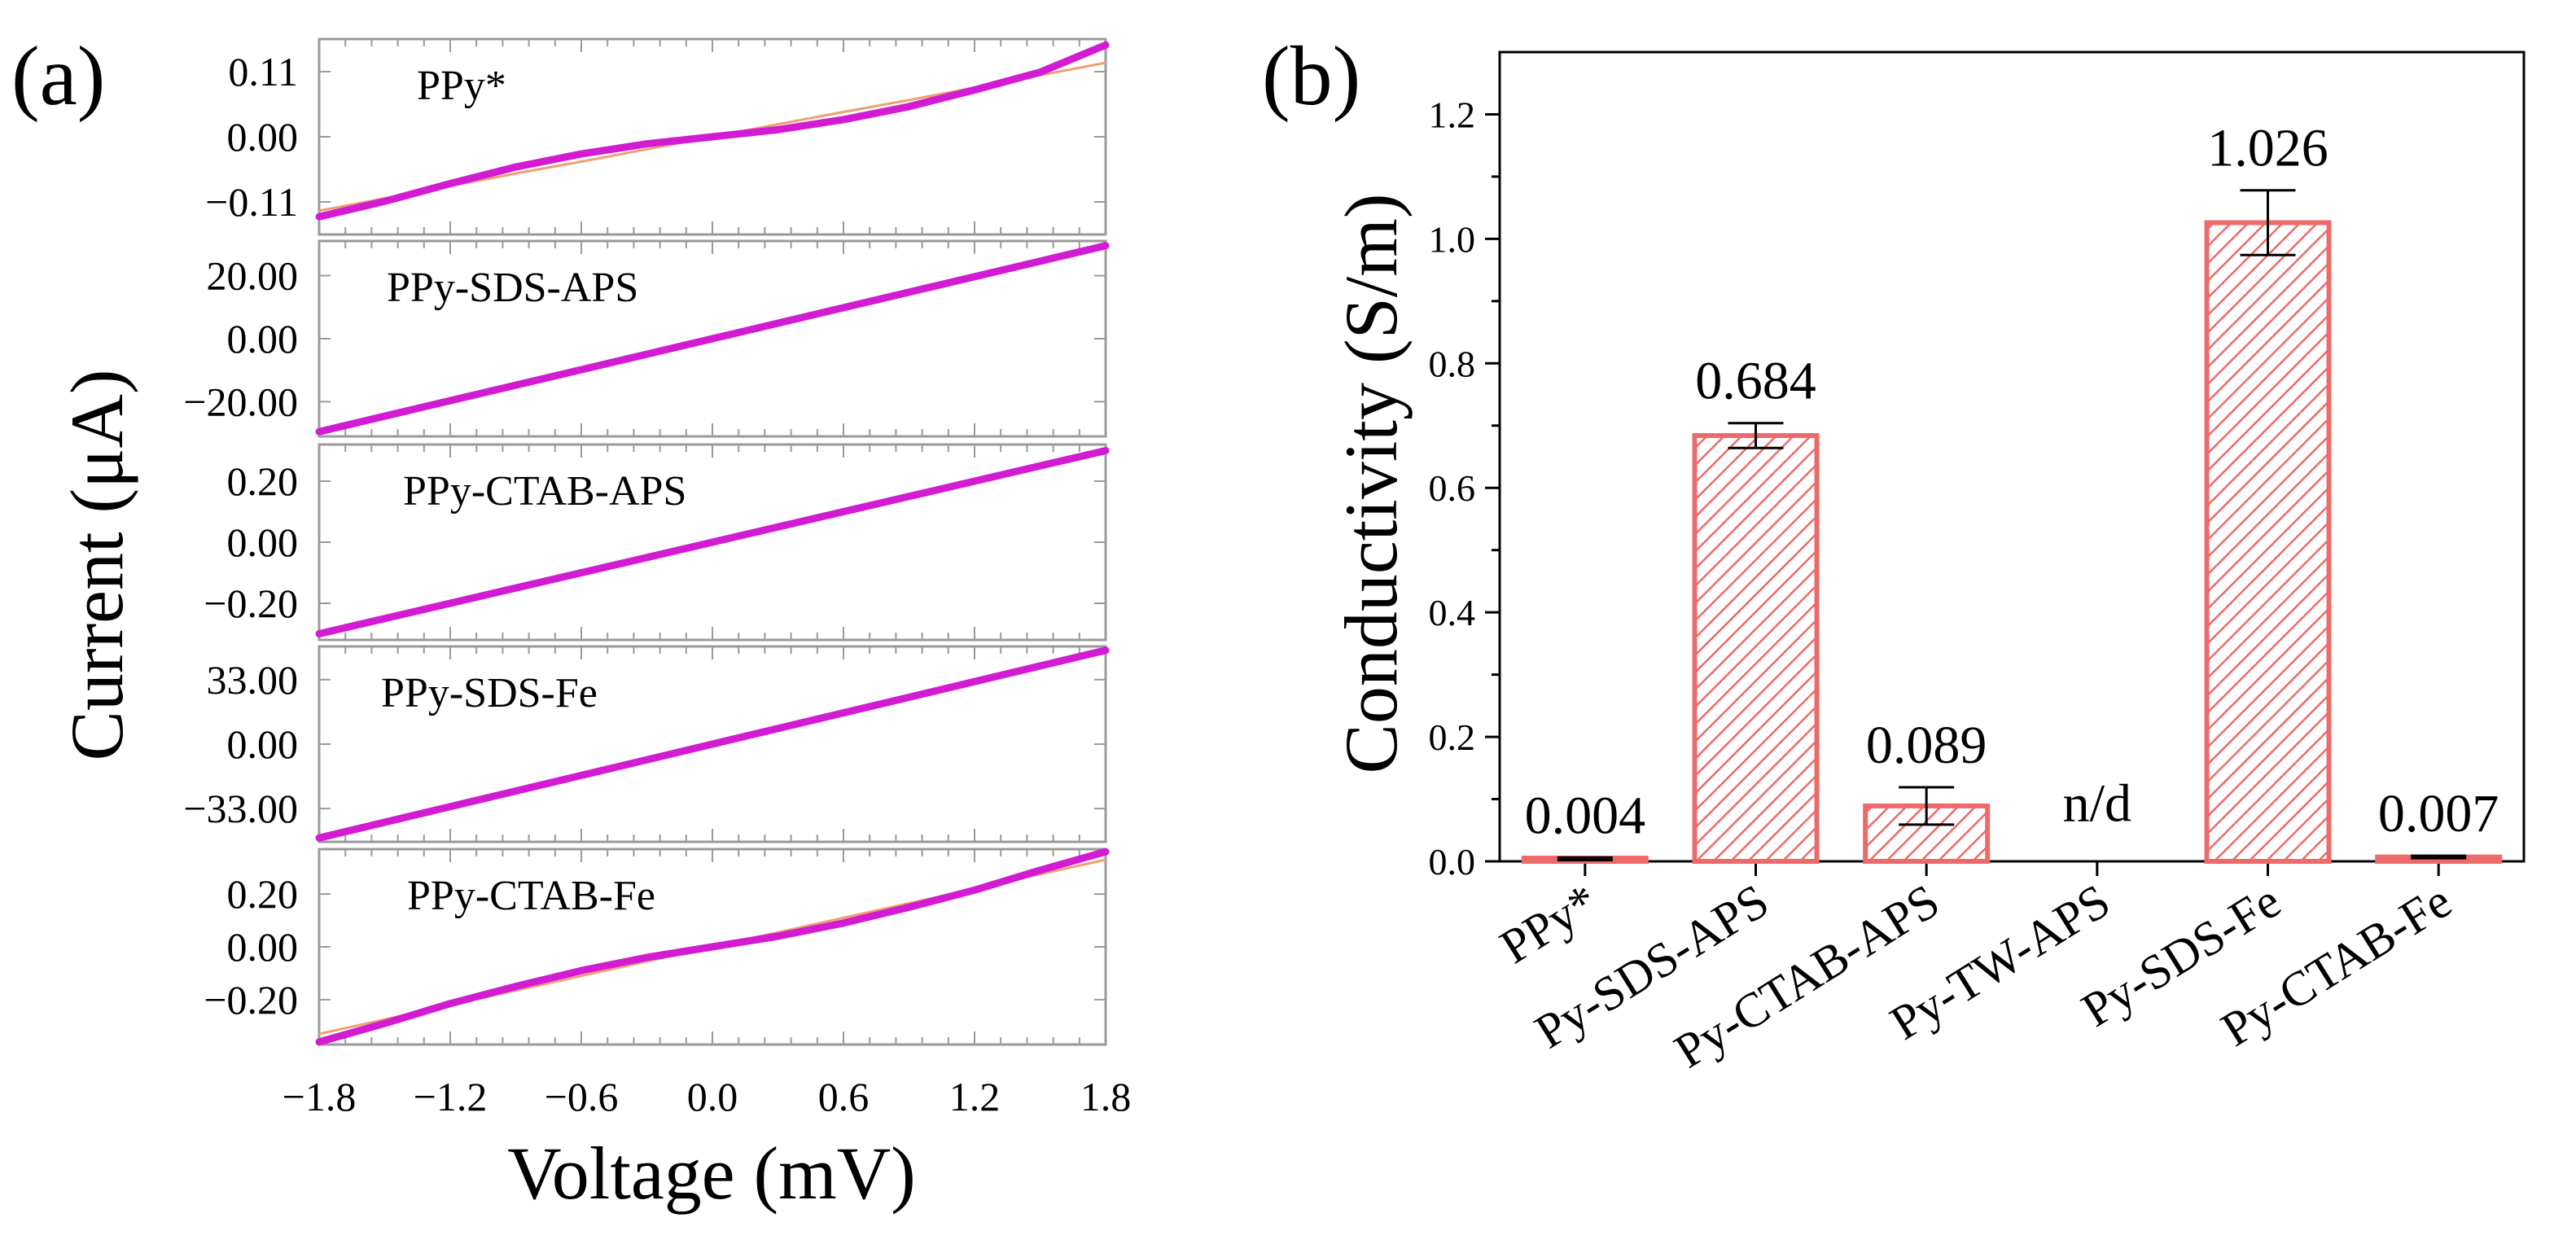 Image resolution: width=2576 pixels, height=1244 pixels. I want to click on a-y-tick-label: 33.00, so click(253, 680).